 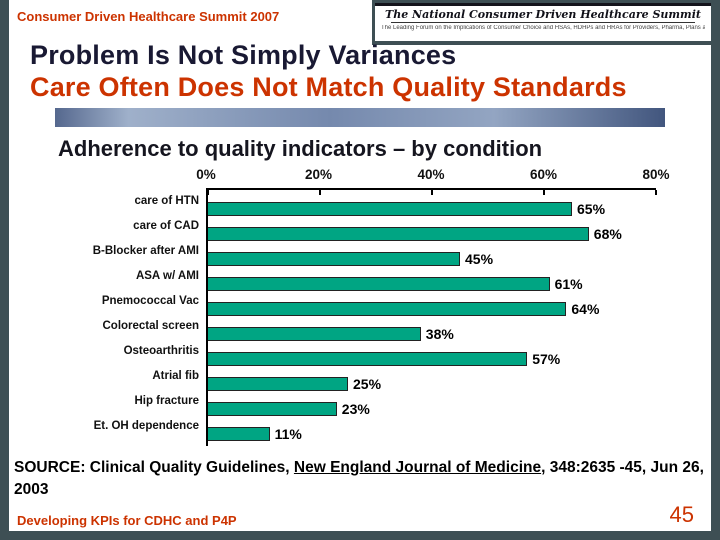 What do you see at coordinates (546, 358) in the screenshot?
I see `bar-value-label: 57%` at bounding box center [546, 358].